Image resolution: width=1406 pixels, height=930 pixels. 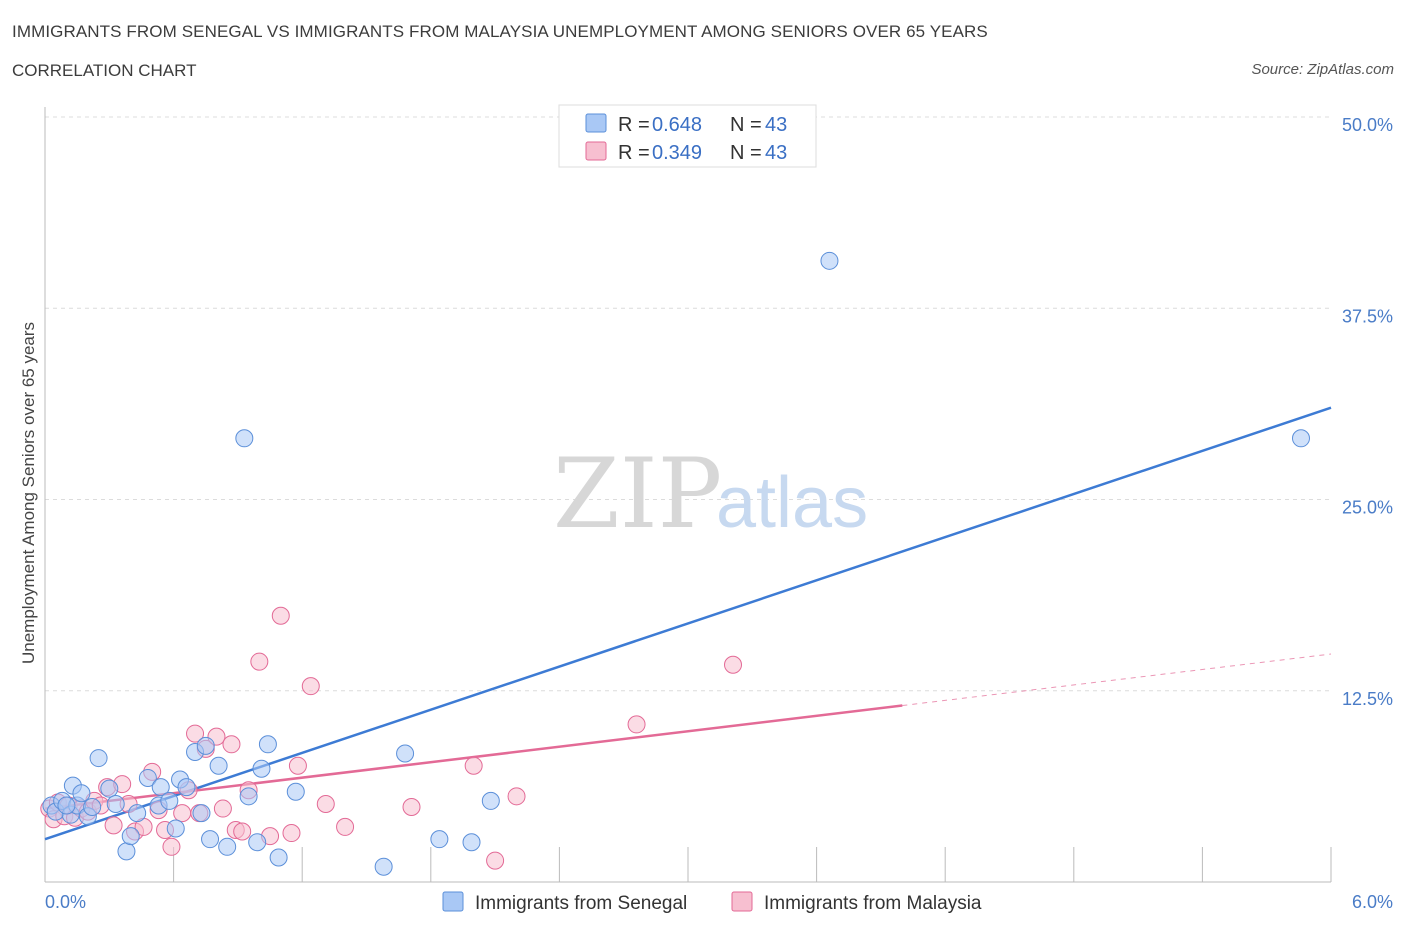 I want to click on series-legend-swatch-senegal, so click(x=453, y=901).